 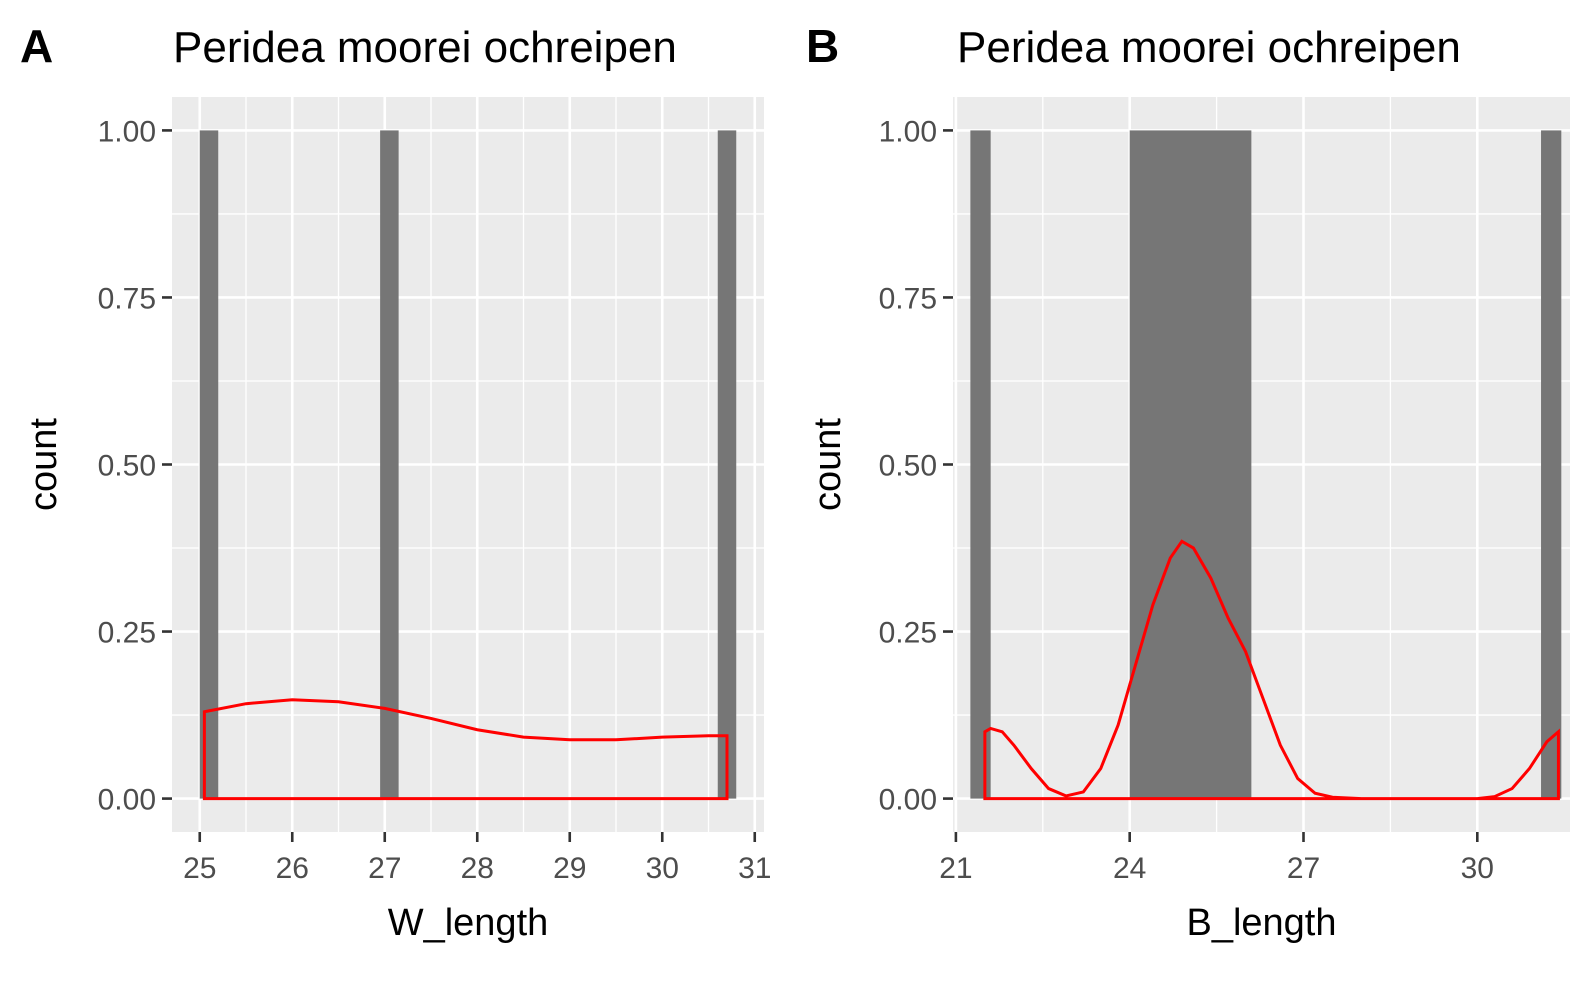 What do you see at coordinates (754, 868) in the screenshot?
I see `x-tick-label: 31` at bounding box center [754, 868].